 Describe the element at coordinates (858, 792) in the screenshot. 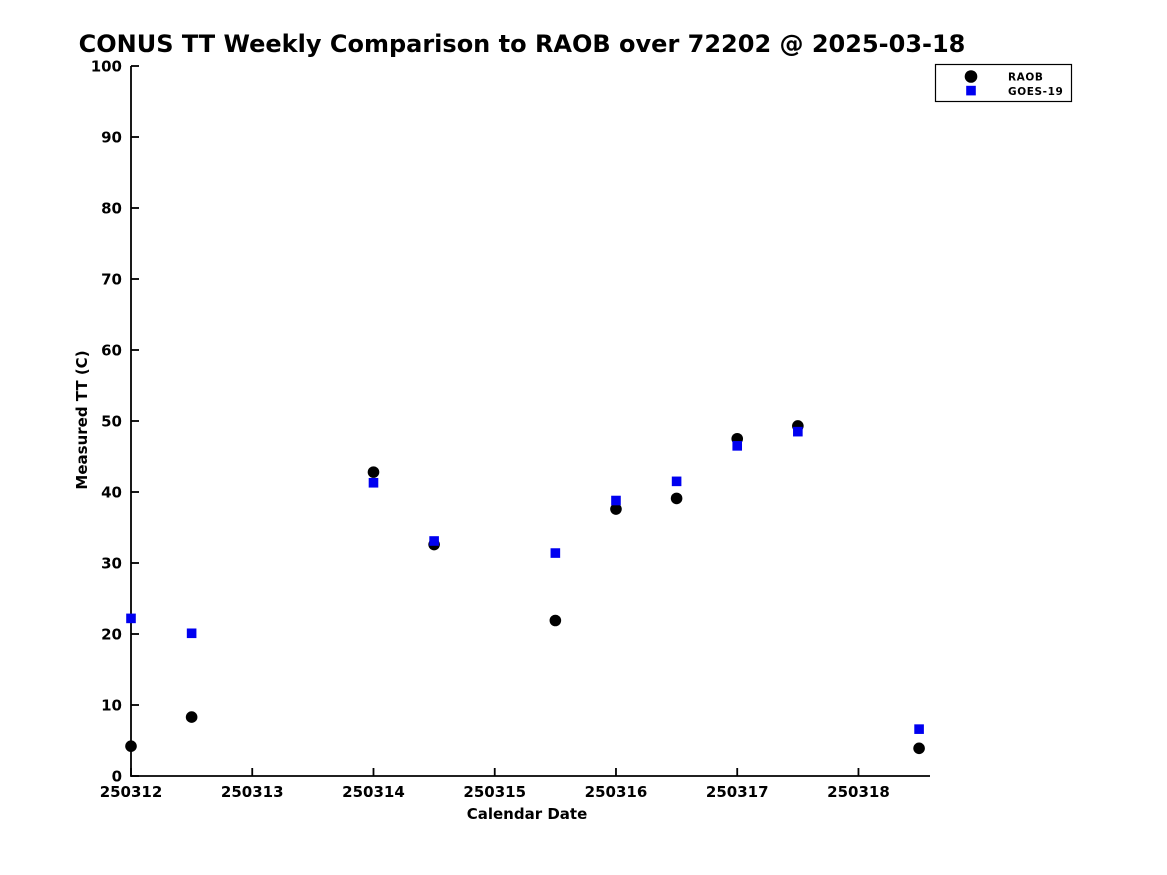

I see `x-tick-label: 250318` at that location.